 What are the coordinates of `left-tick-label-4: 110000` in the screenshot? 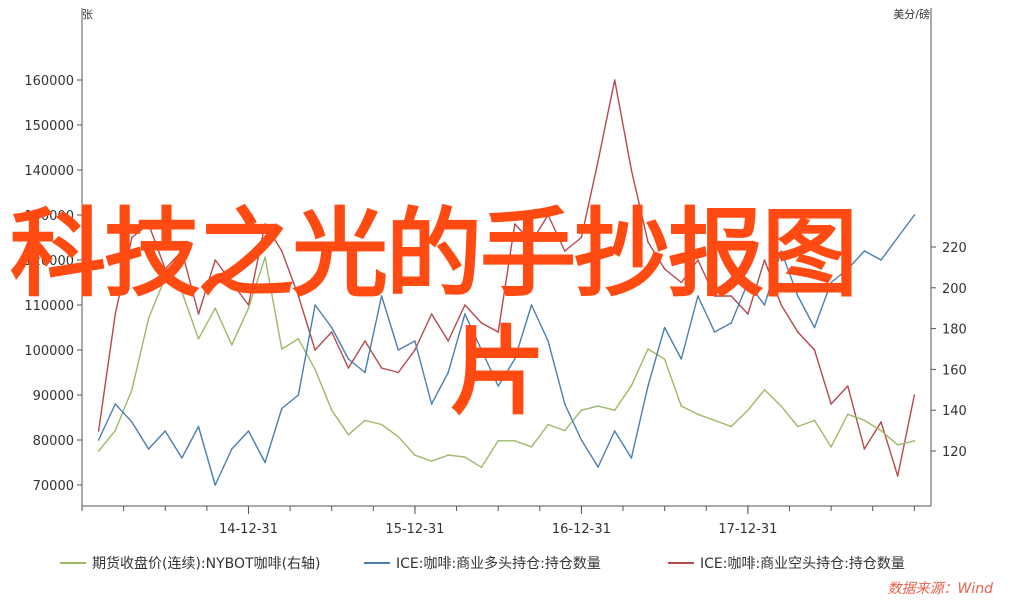 It's located at (49, 306).